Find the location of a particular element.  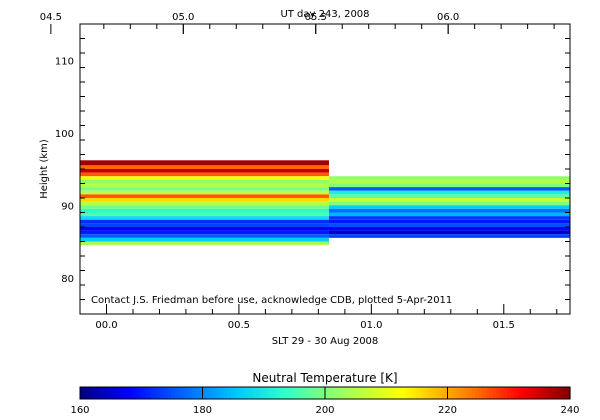

y-tick-label: 110 is located at coordinates (64, 61).